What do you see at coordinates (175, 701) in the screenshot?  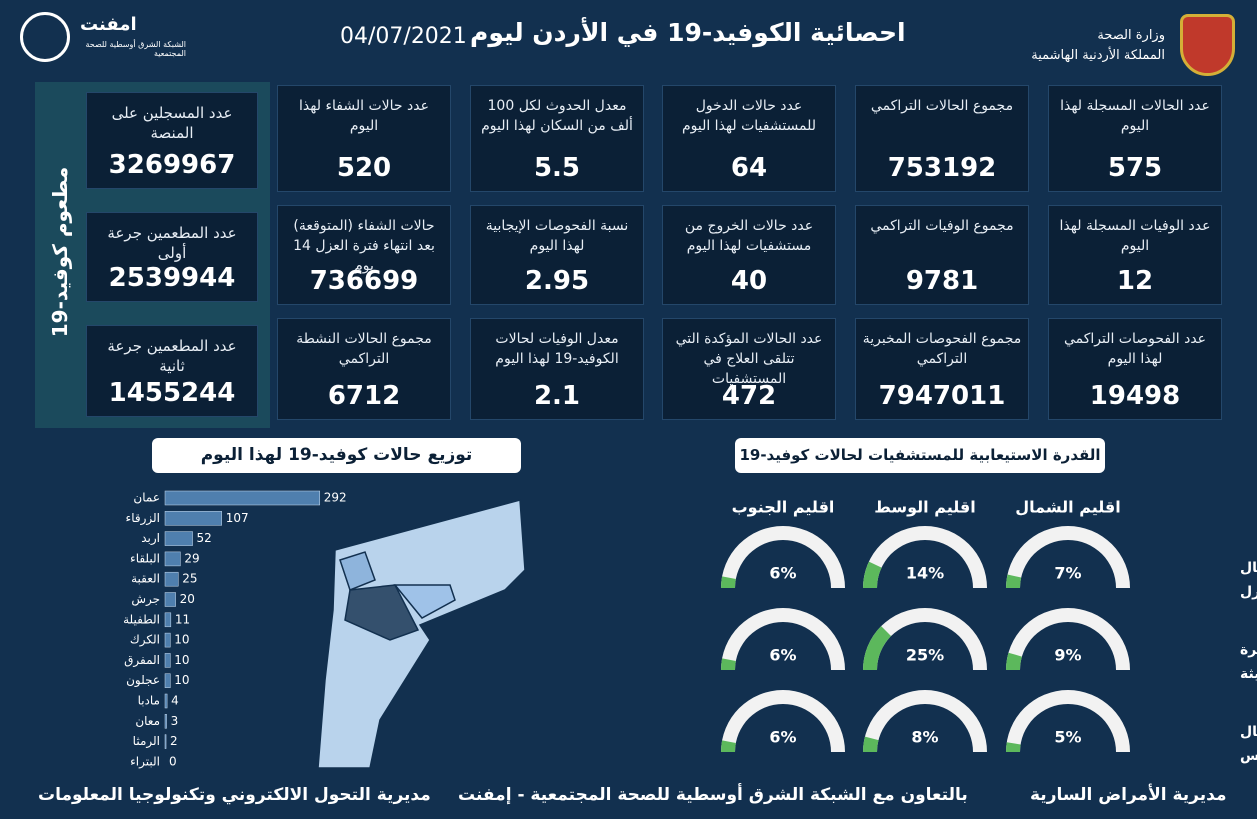 I see `bar-value: 4` at bounding box center [175, 701].